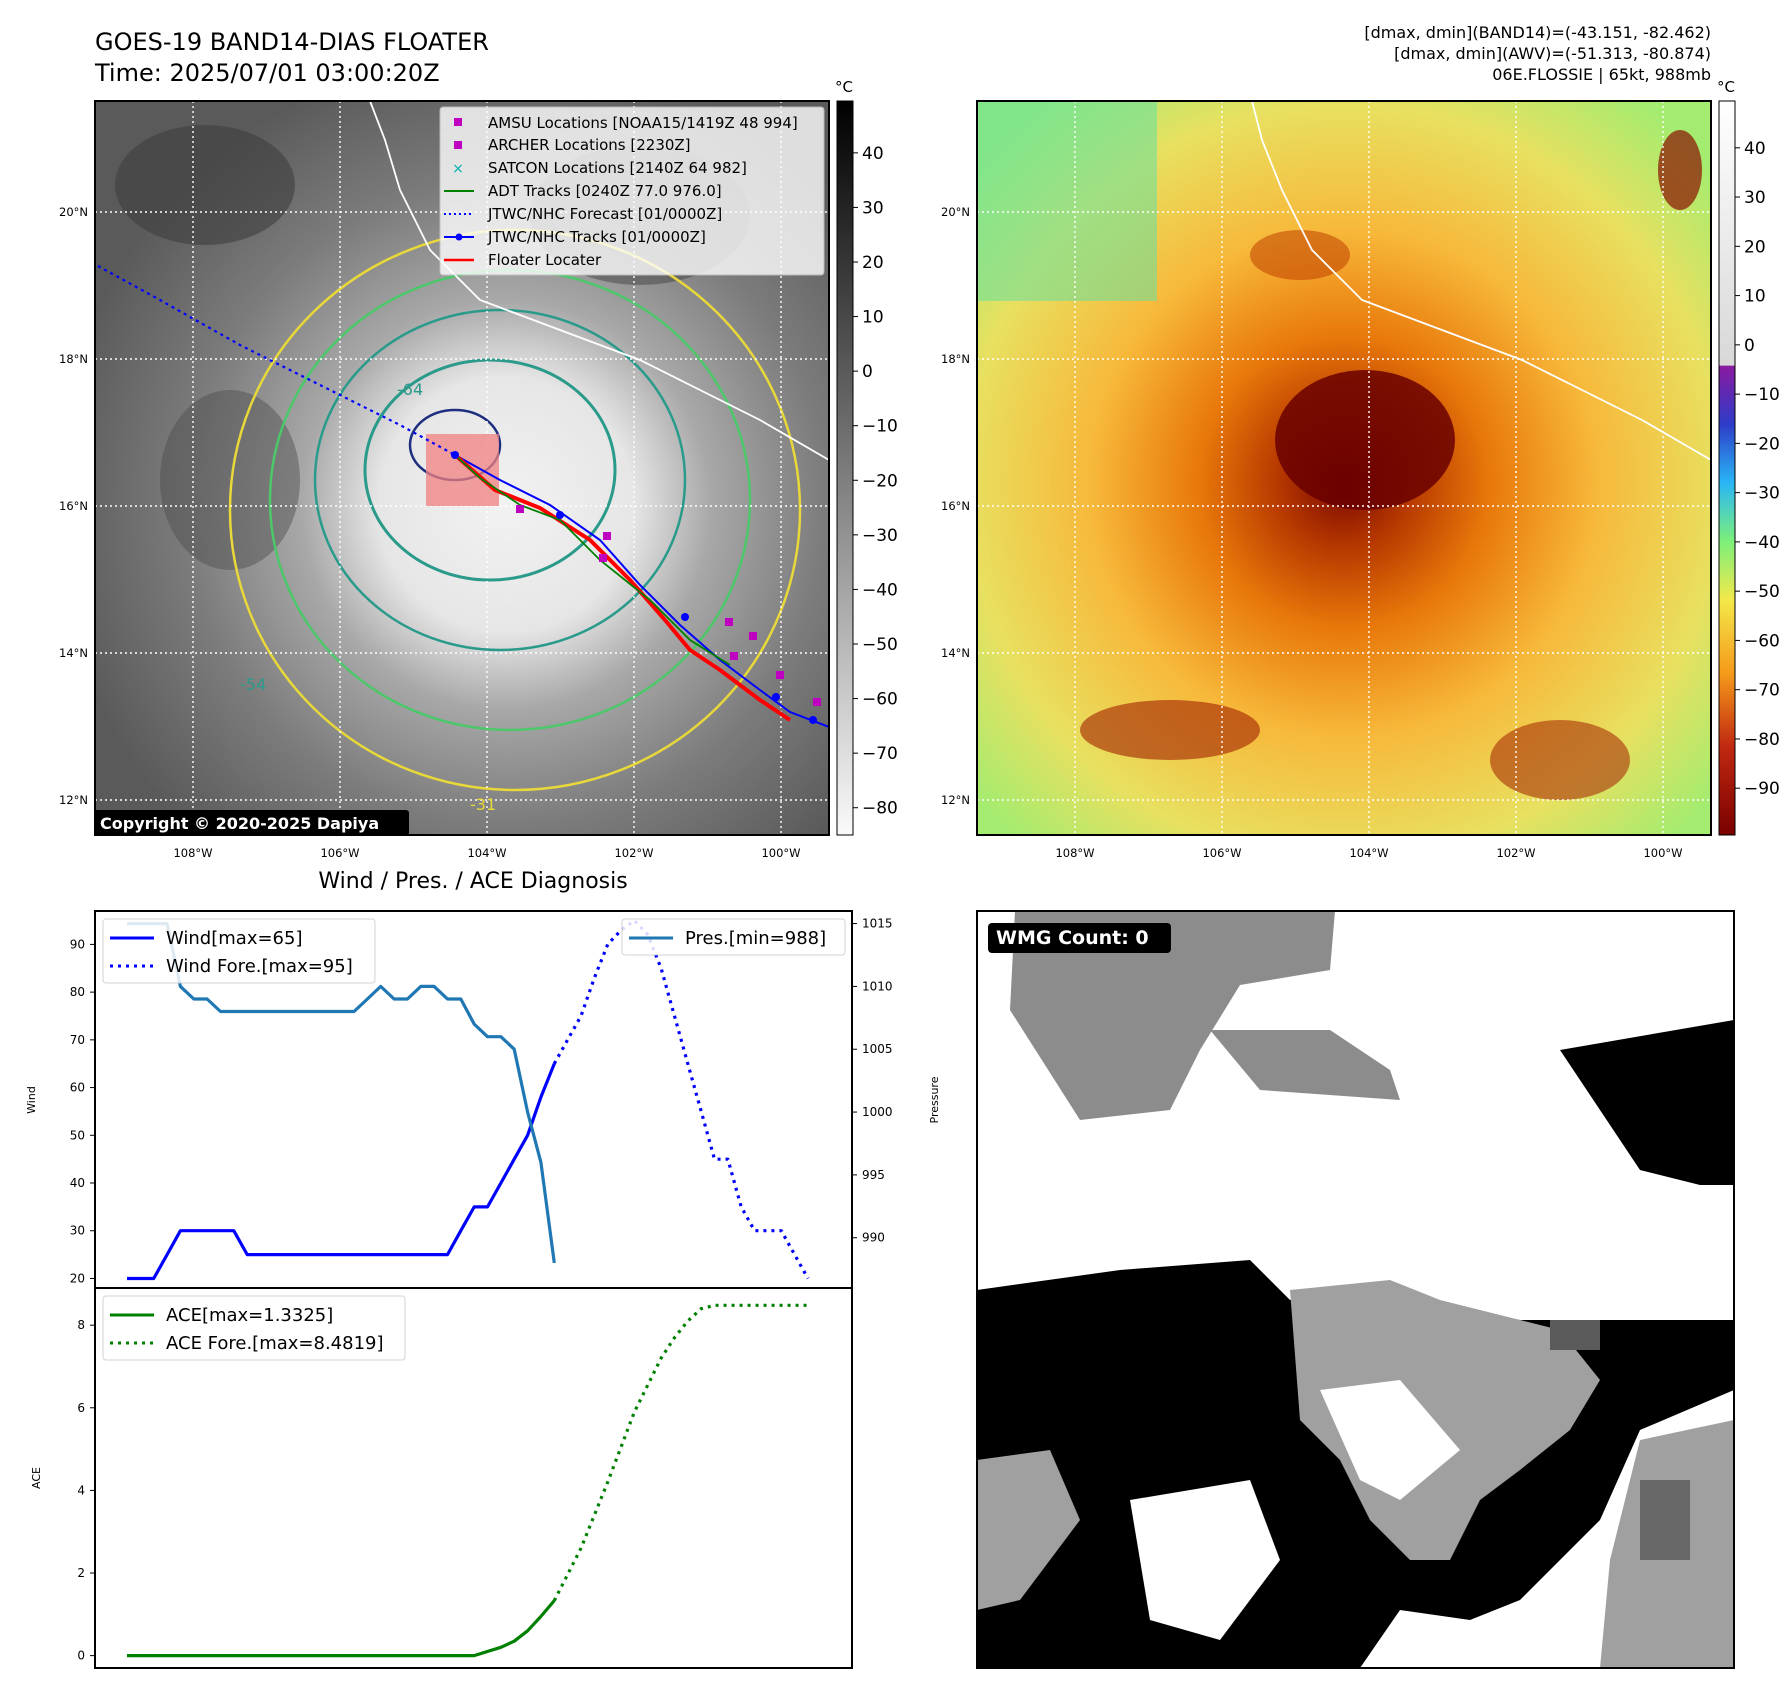 This screenshot has height=1690, width=1788. I want to click on wind-axis-tick-label: 40, so click(77, 1183).